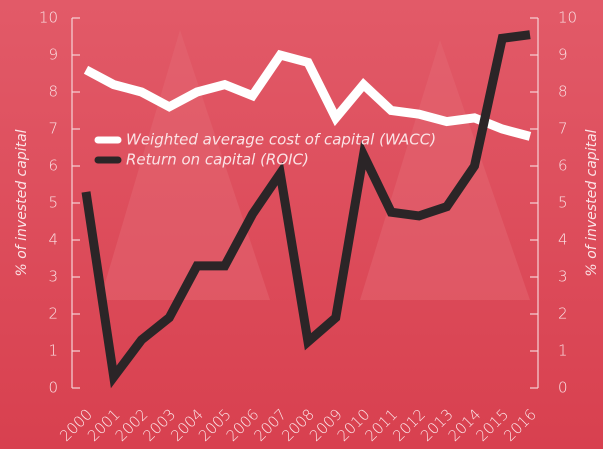 This screenshot has height=449, width=603. Describe the element at coordinates (53, 314) in the screenshot. I see `y-tick-label: 2` at that location.